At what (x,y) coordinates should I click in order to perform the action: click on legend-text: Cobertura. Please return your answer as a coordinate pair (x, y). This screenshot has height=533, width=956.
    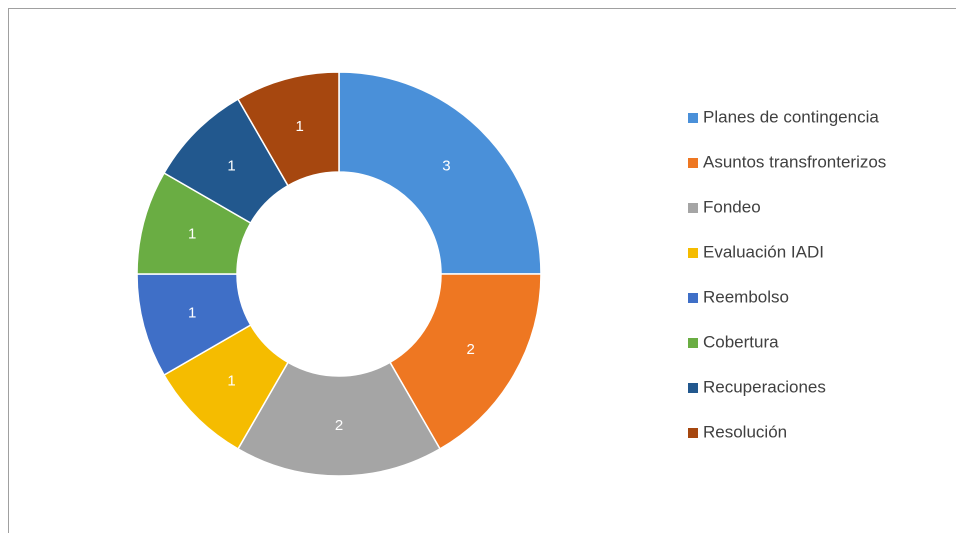
    Looking at the image, I should click on (741, 341).